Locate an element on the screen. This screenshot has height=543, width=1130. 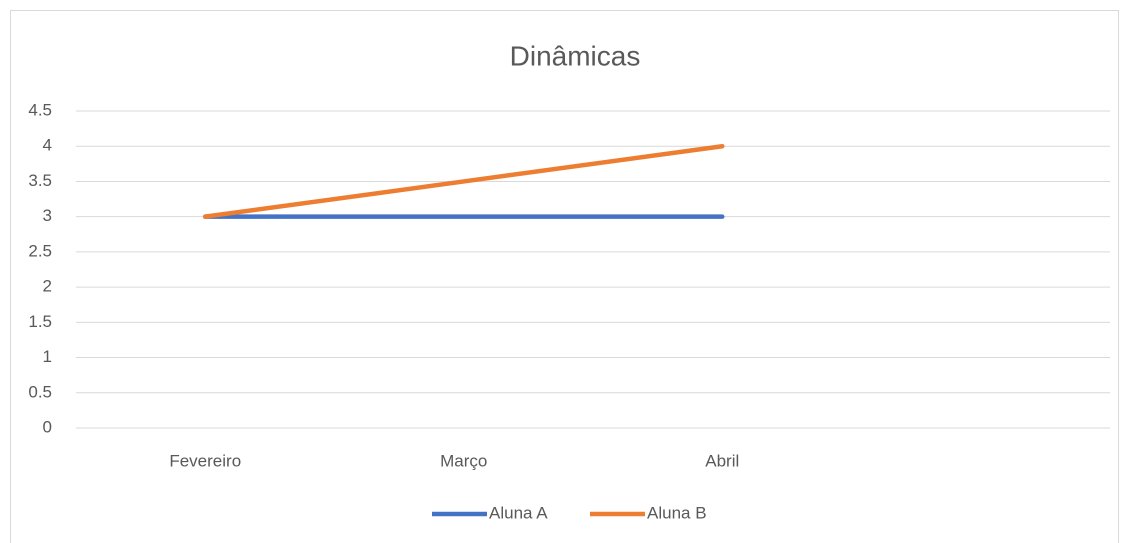
y-tick-label: 1 is located at coordinates (47, 356).